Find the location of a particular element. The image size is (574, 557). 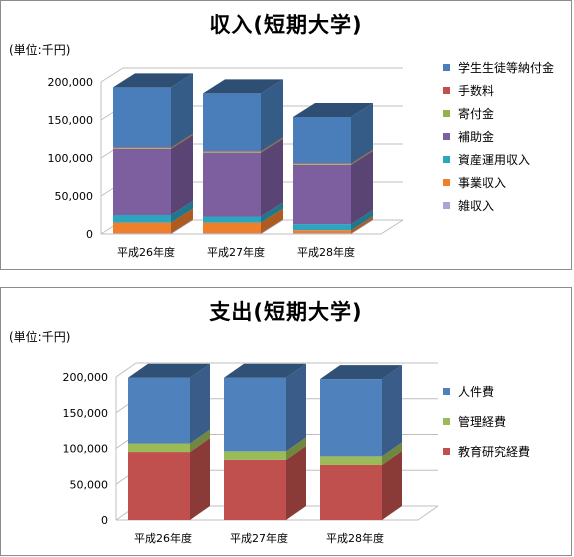

legend-label: 管理経費 is located at coordinates (482, 421).